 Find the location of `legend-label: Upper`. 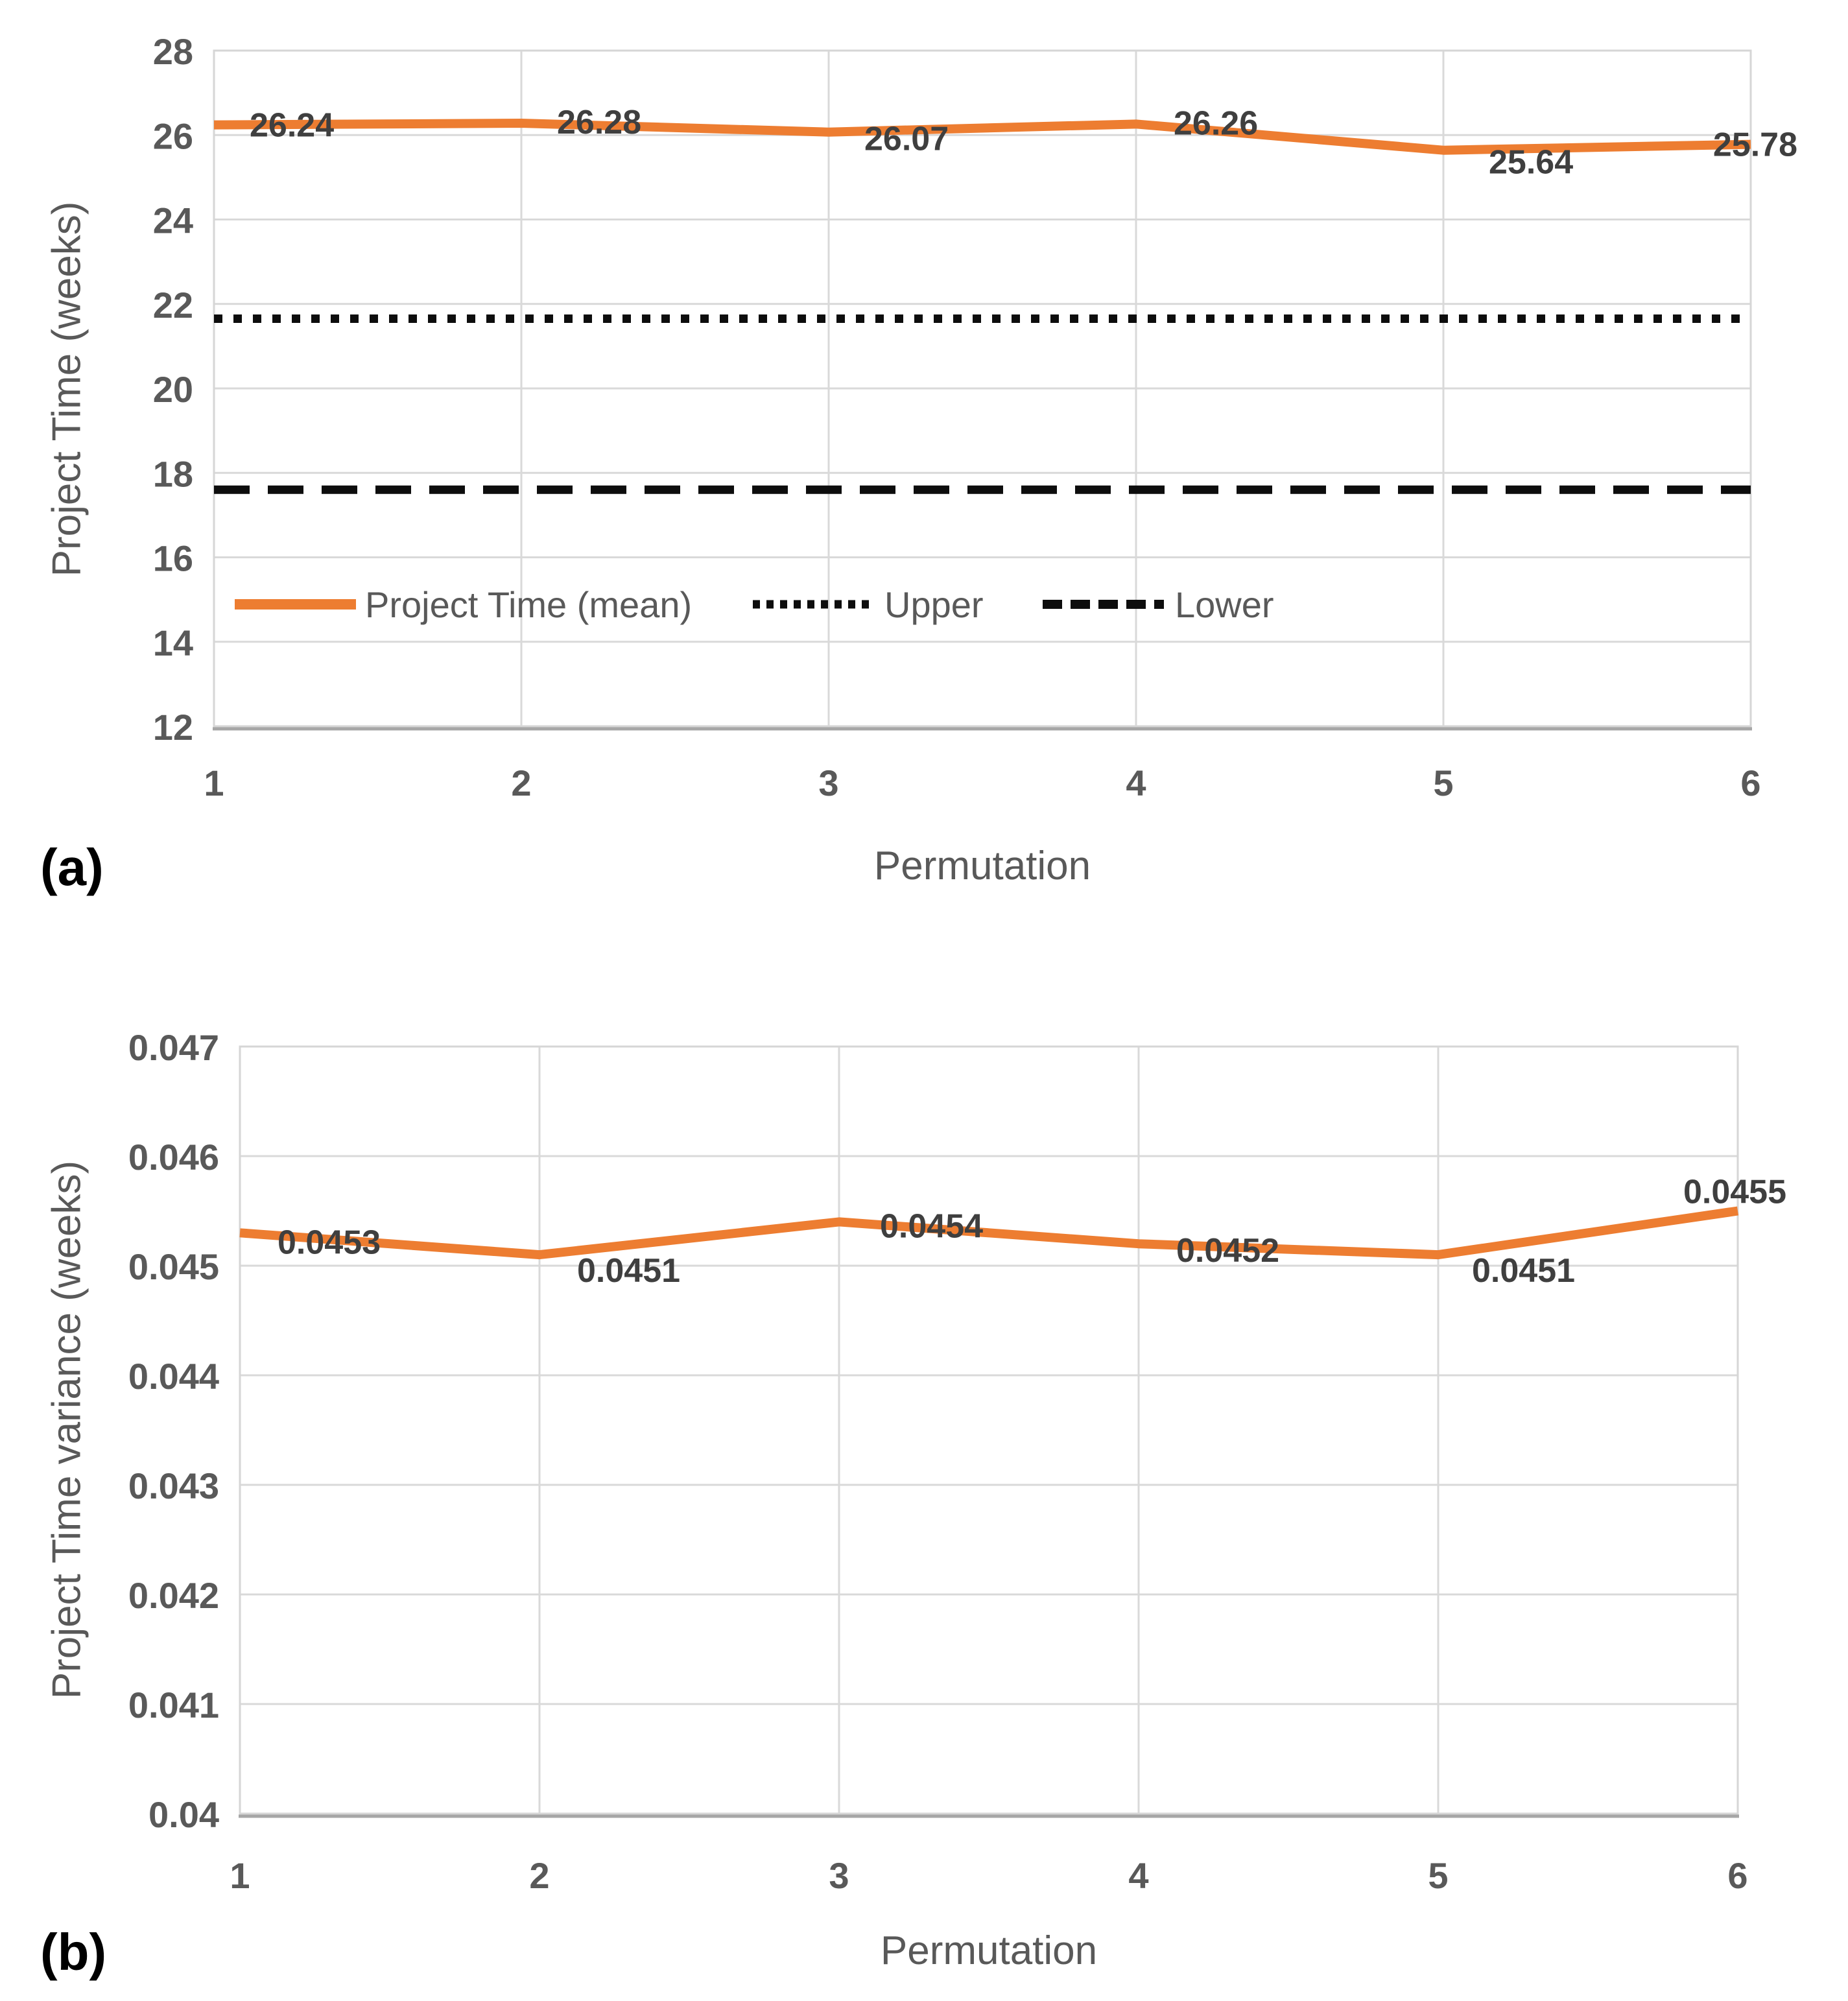

legend-label: Upper is located at coordinates (934, 604).